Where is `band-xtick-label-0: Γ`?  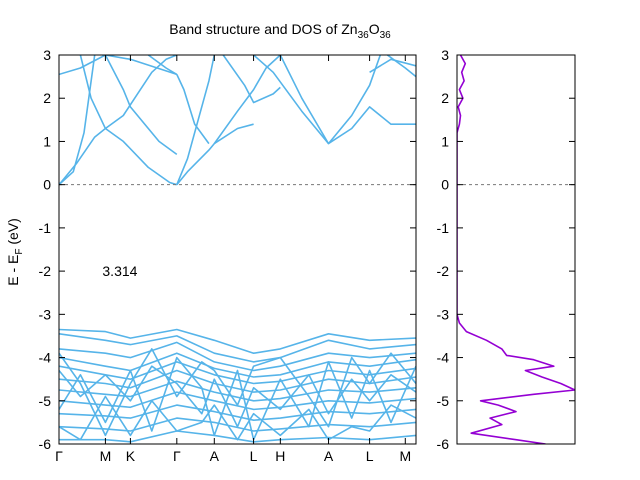
band-xtick-label-0: Γ is located at coordinates (59, 456).